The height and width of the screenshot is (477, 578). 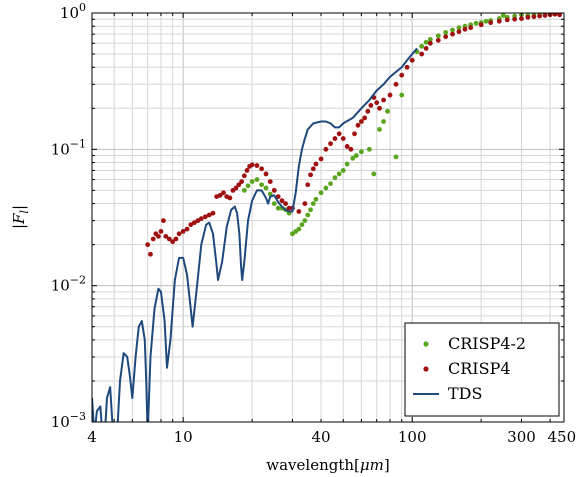 What do you see at coordinates (561, 437) in the screenshot?
I see `x-tick-label: 450` at bounding box center [561, 437].